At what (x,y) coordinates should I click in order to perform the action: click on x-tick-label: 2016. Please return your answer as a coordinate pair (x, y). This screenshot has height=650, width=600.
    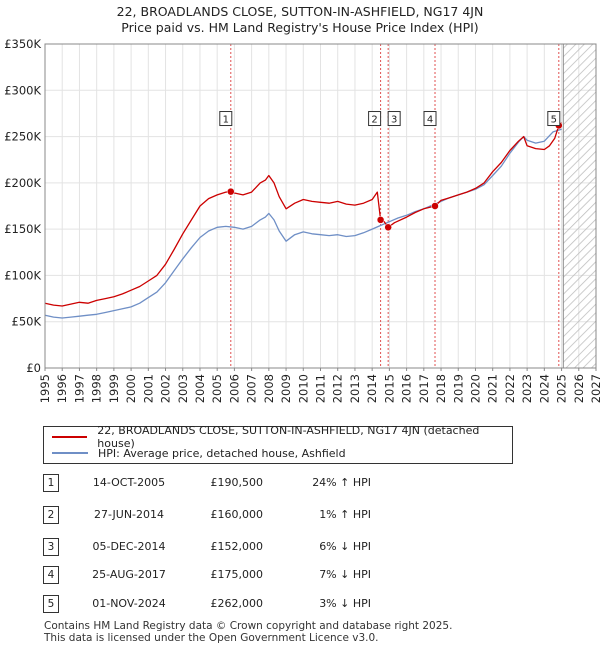
    Looking at the image, I should click on (407, 388).